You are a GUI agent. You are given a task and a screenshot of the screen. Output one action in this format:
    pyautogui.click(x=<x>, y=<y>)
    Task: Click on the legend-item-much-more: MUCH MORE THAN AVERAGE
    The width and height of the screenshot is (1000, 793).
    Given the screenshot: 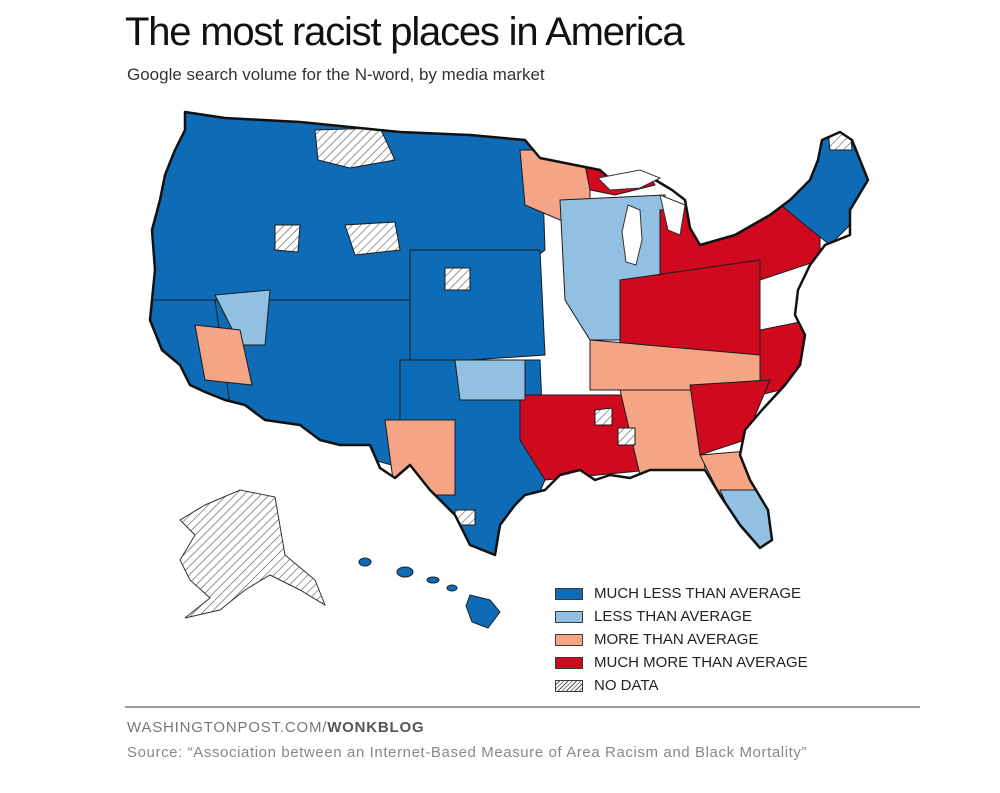 What is the action you would take?
    pyautogui.click(x=681, y=662)
    